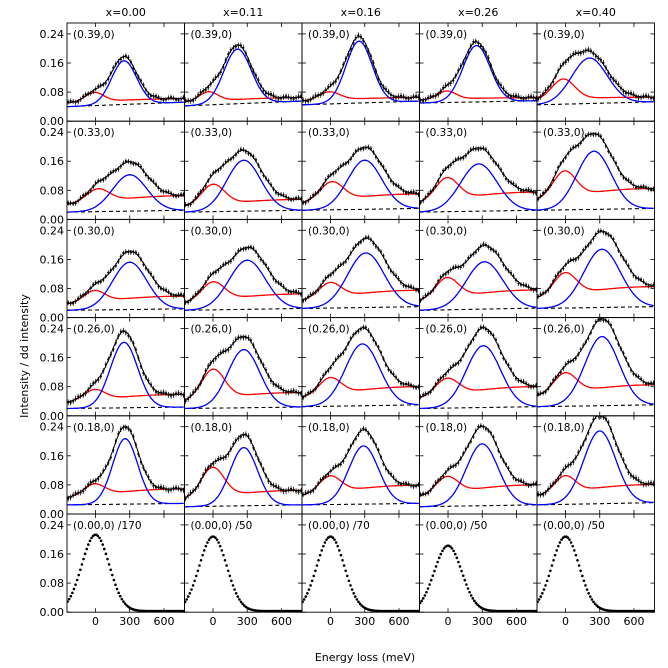  What do you see at coordinates (447, 231) in the screenshot?
I see `panel-label: (0.30,0)` at bounding box center [447, 231].